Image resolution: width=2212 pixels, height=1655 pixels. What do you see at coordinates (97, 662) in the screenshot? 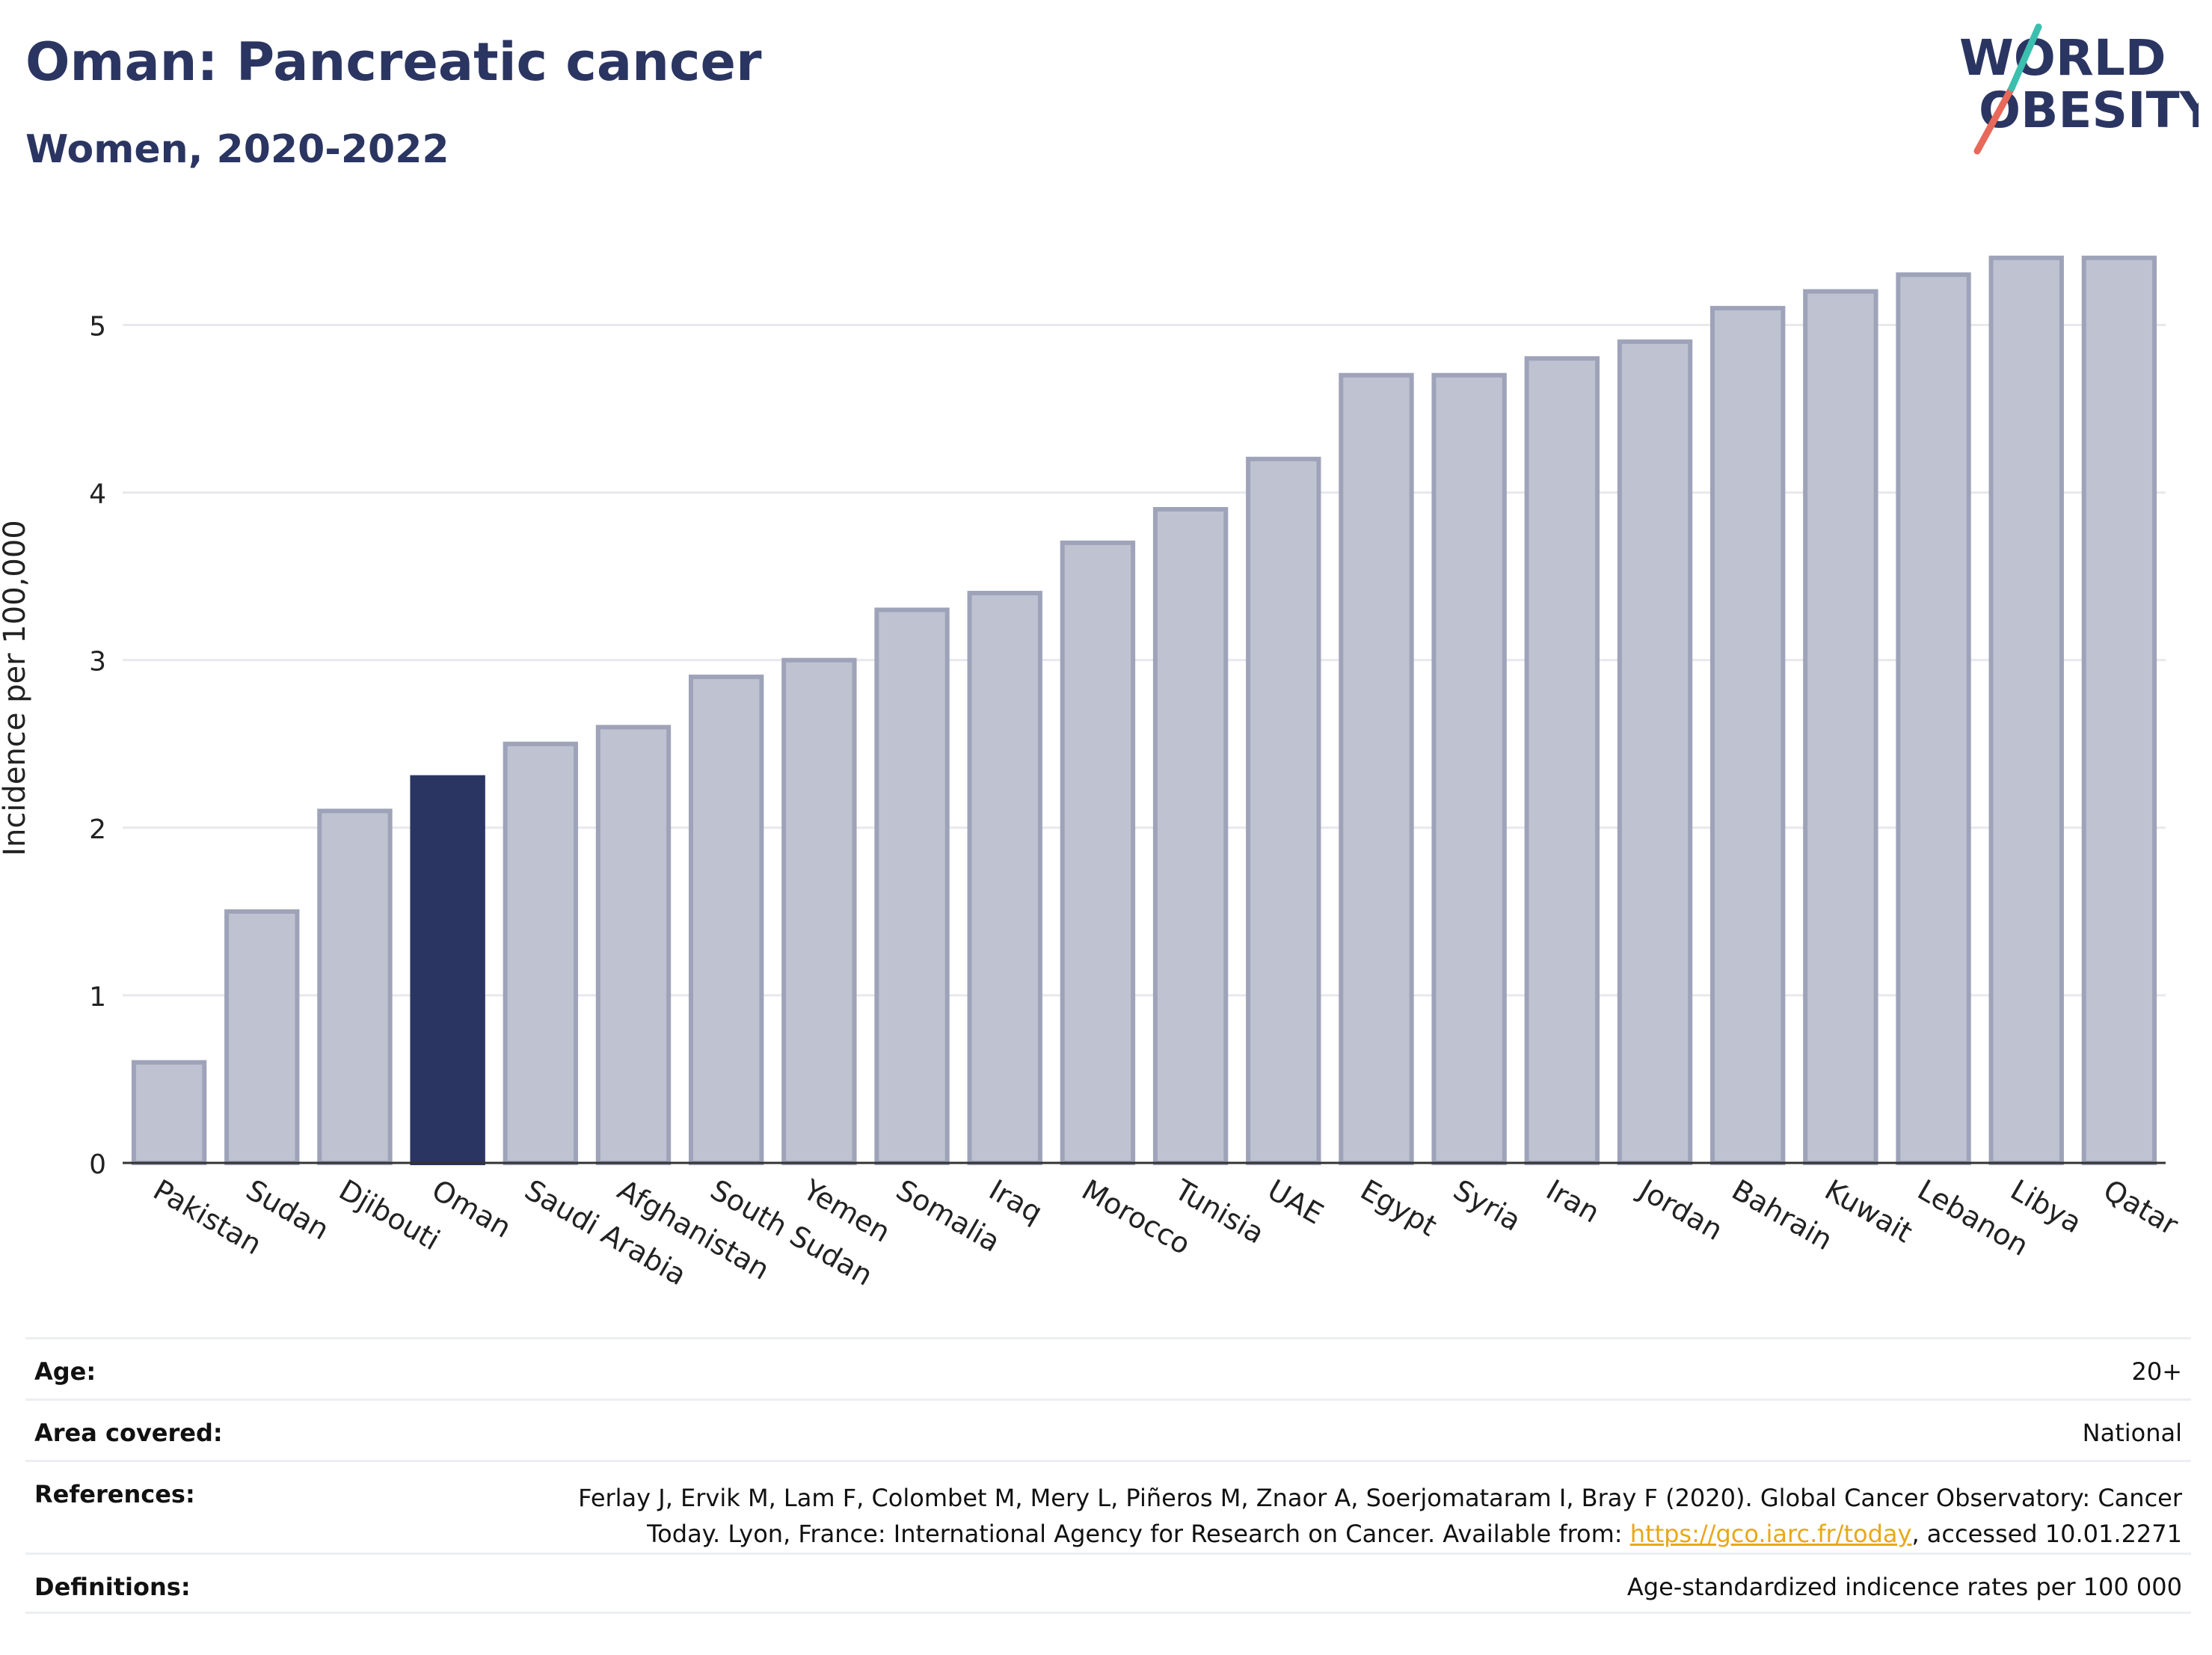
I see `y-tick-label: 3` at bounding box center [97, 662].